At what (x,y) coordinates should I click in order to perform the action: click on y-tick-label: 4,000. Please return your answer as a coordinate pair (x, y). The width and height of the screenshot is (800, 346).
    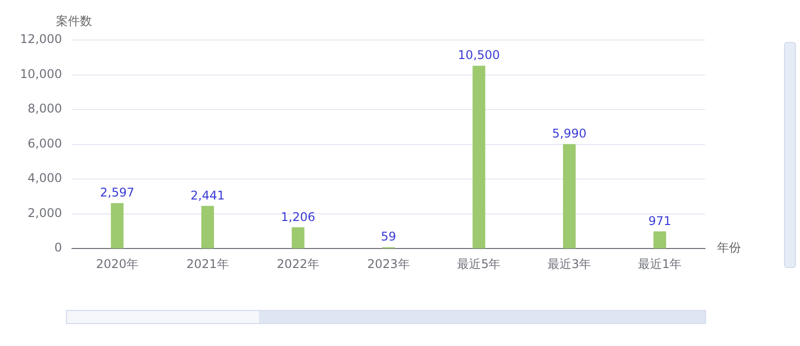
    Looking at the image, I should click on (45, 178).